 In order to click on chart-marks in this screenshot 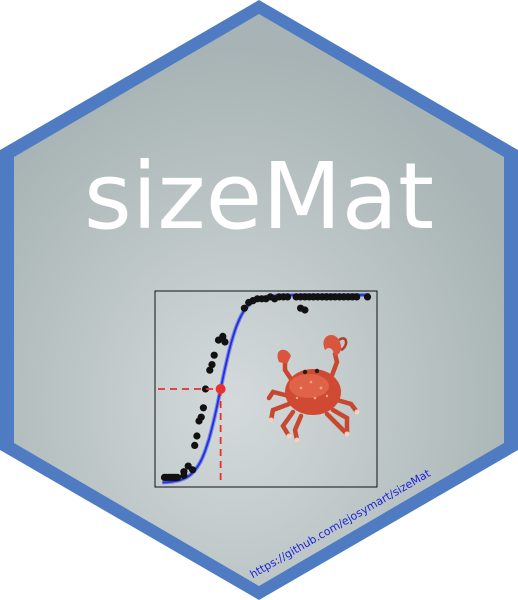, I will do `click(265, 389)`.